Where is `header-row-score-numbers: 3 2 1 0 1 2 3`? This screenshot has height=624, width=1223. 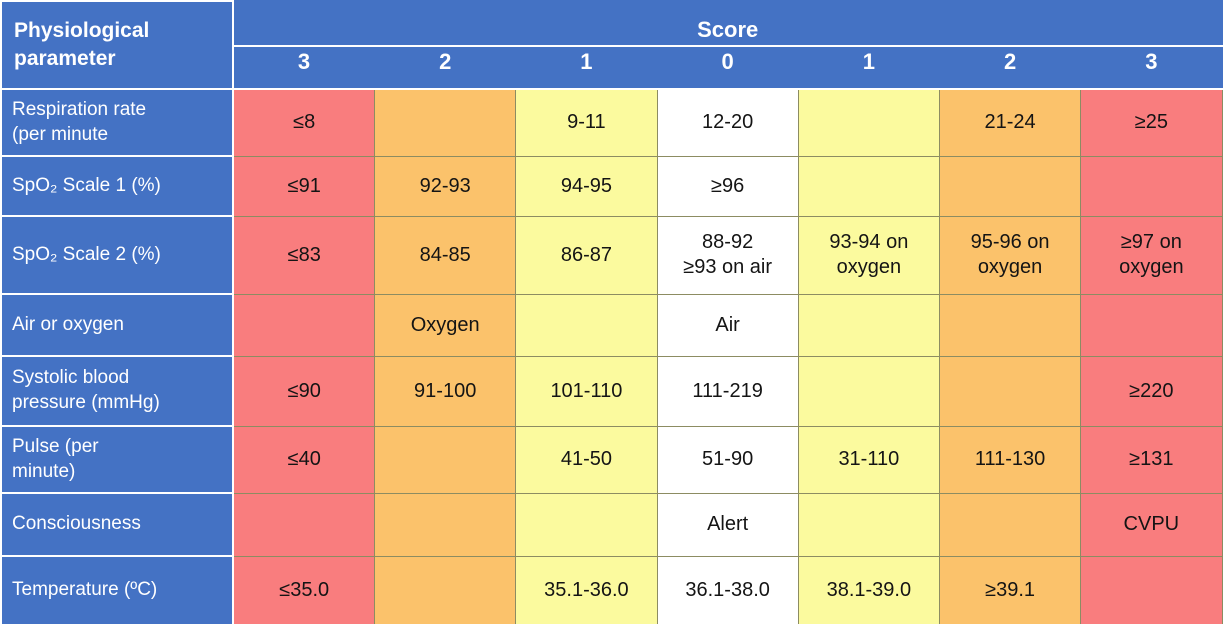
header-row-score-numbers: 3 2 1 0 1 2 3 is located at coordinates (612, 67).